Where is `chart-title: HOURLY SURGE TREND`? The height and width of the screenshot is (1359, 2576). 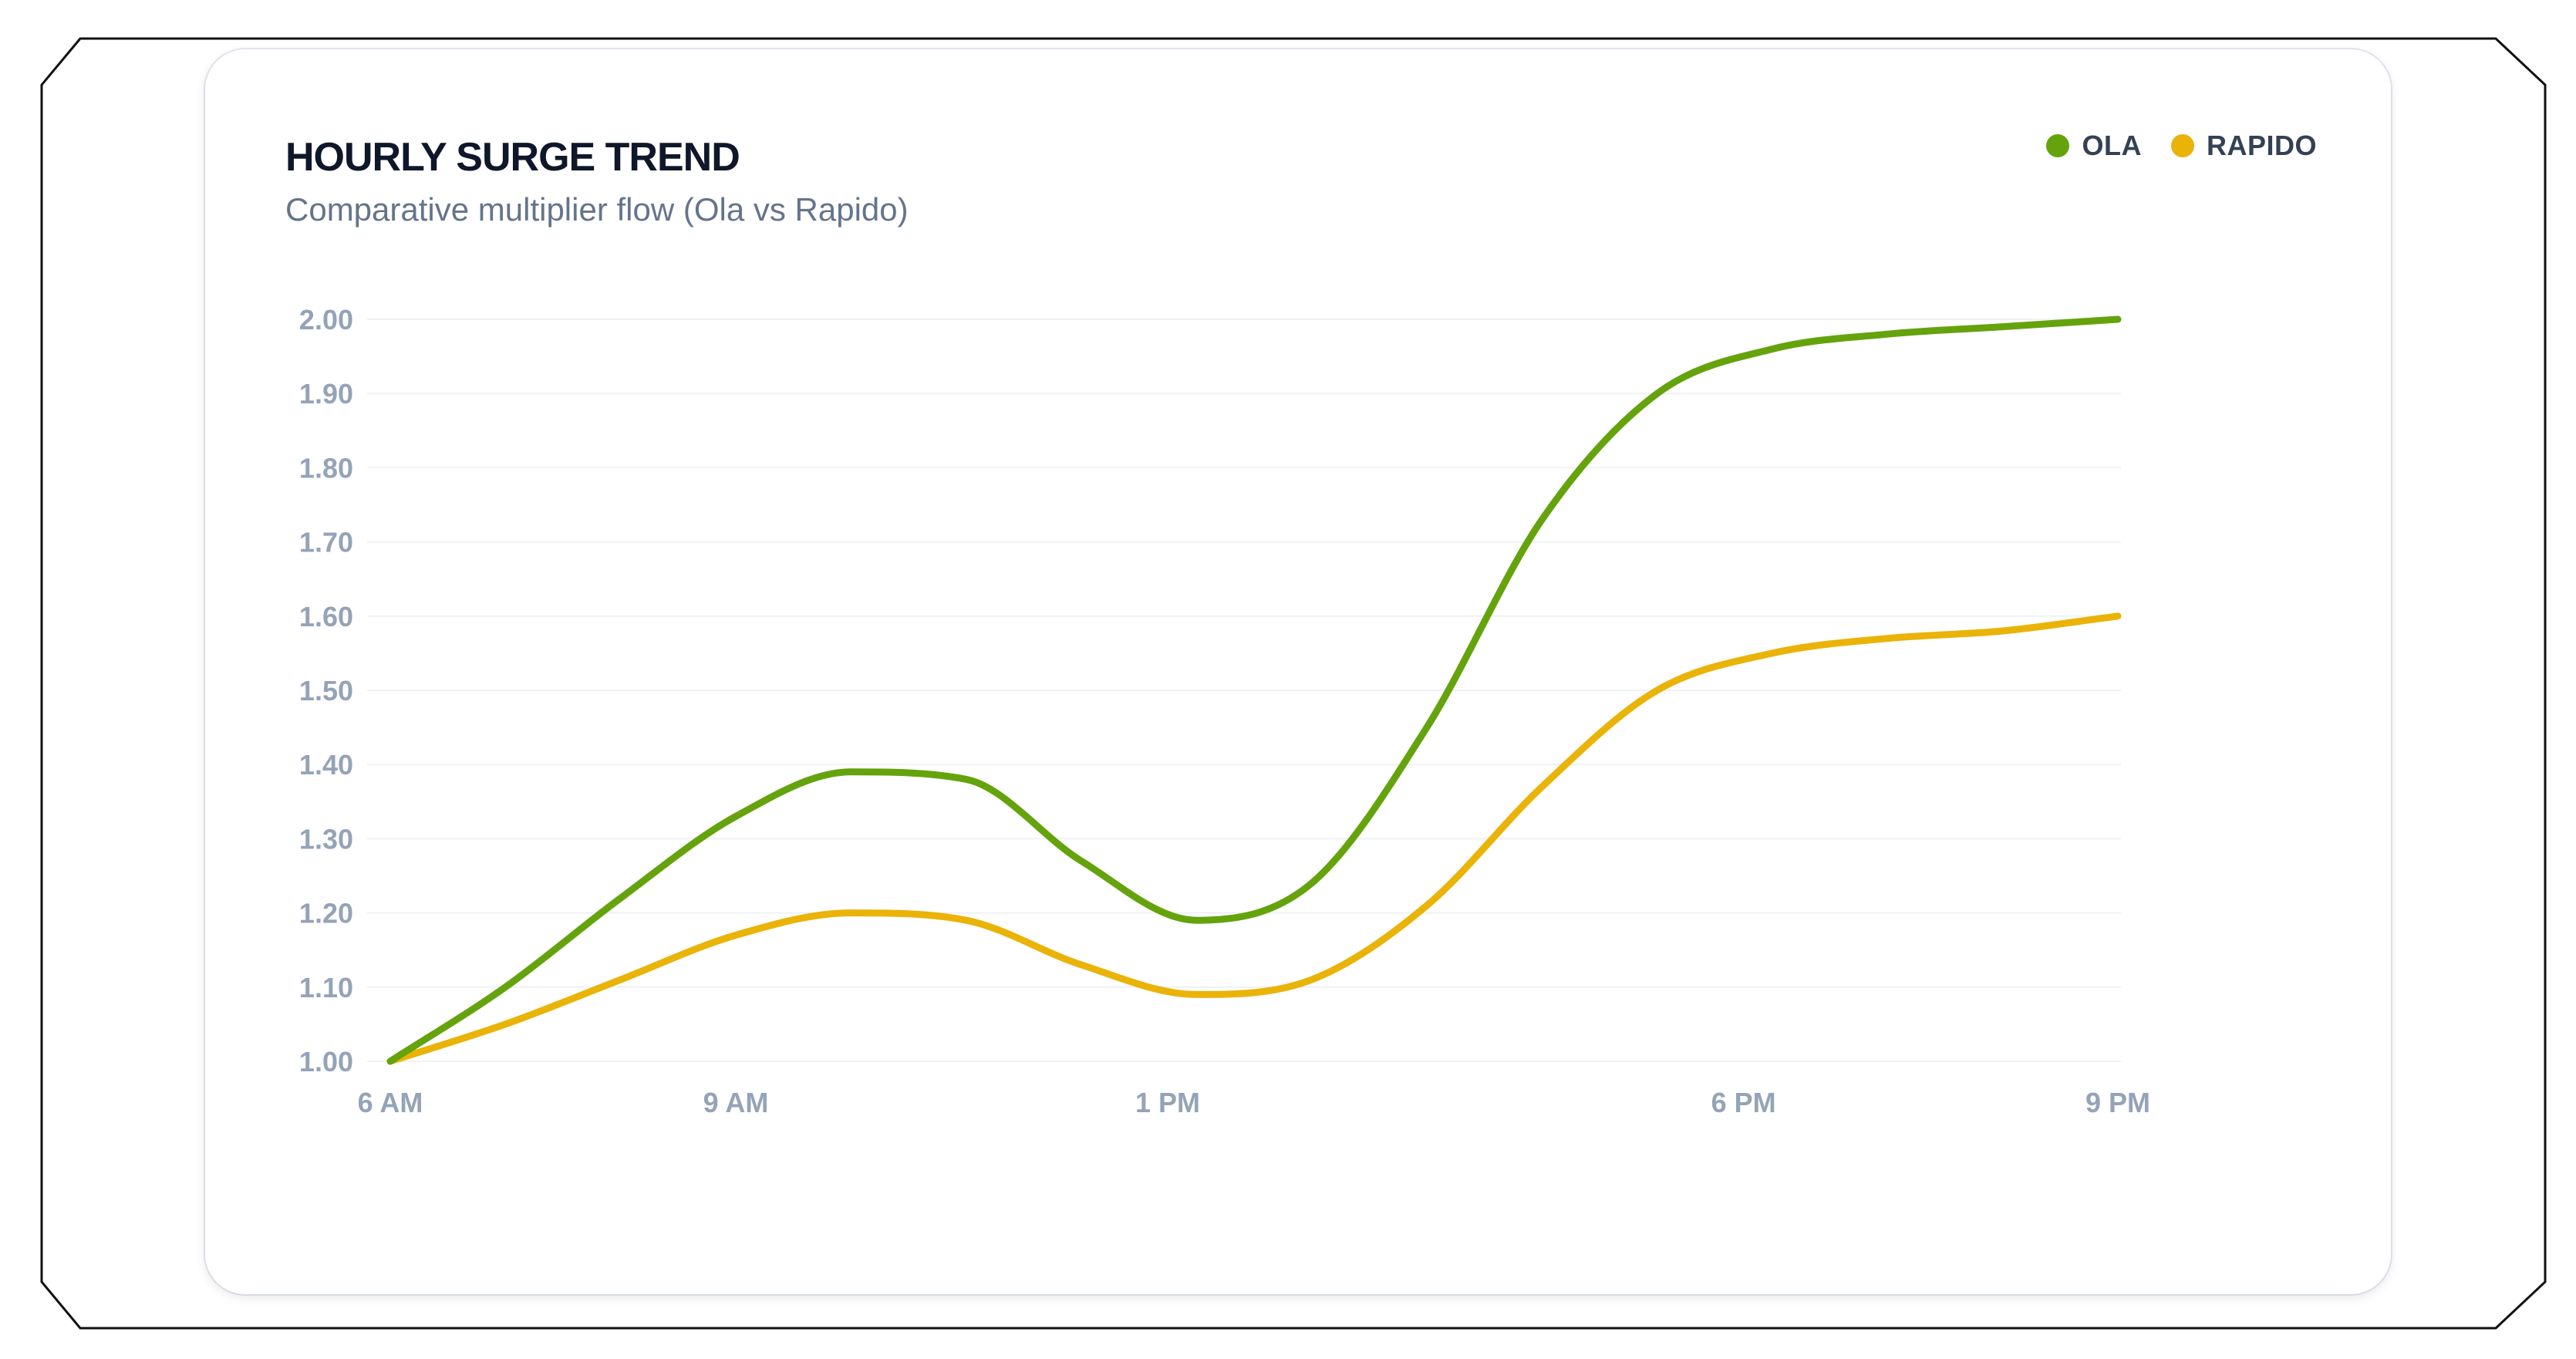
chart-title: HOURLY SURGE TREND is located at coordinates (512, 157).